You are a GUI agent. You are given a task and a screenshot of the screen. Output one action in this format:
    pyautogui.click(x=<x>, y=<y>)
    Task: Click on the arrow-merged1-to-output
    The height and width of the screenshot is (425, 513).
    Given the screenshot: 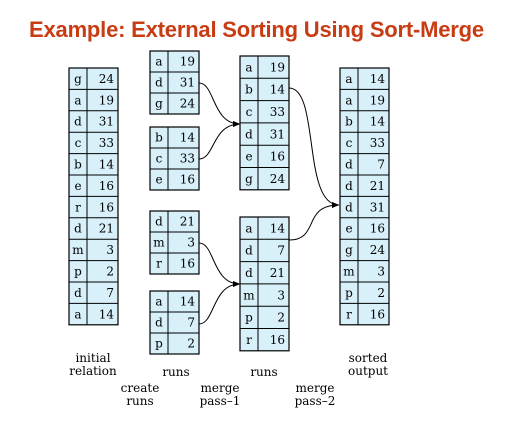 What is the action you would take?
    pyautogui.click(x=314, y=147)
    